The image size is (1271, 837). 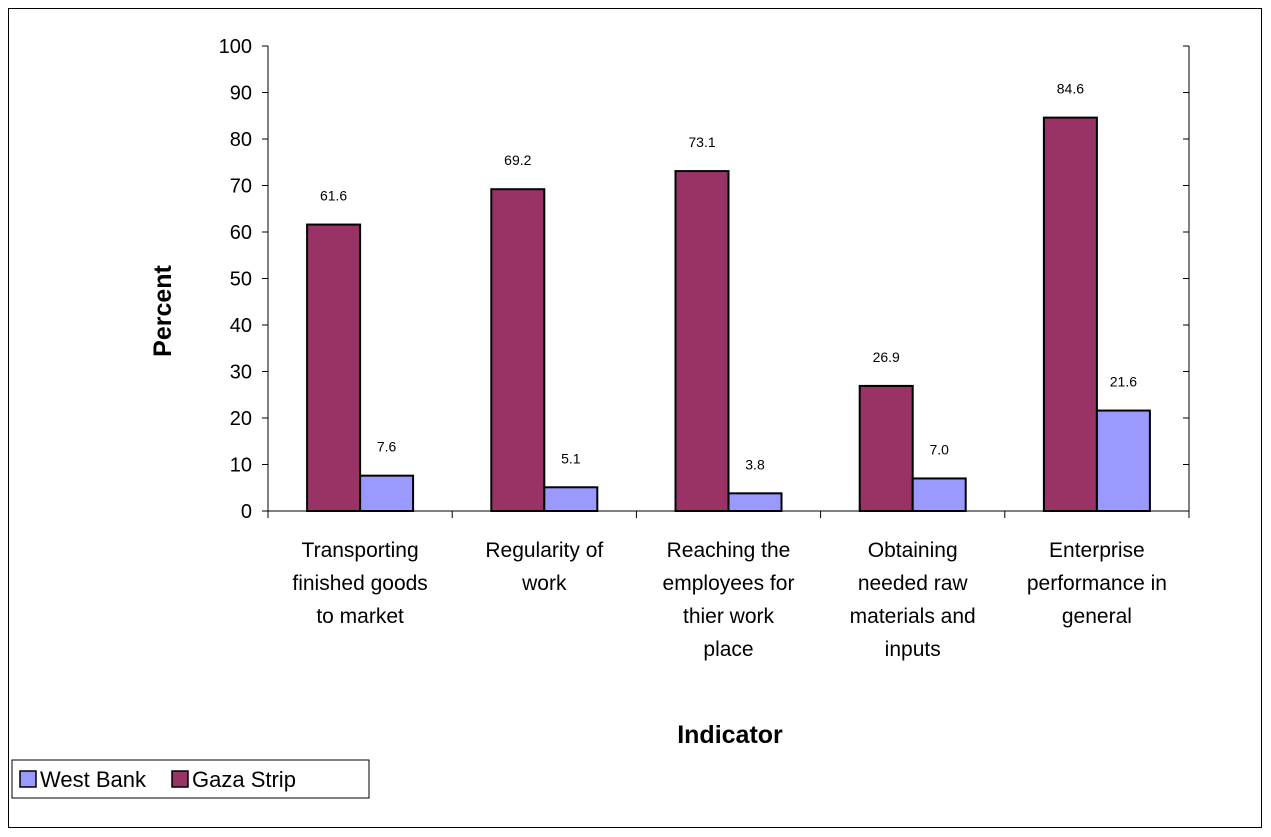 What do you see at coordinates (387, 447) in the screenshot?
I see `data-label: 7.6` at bounding box center [387, 447].